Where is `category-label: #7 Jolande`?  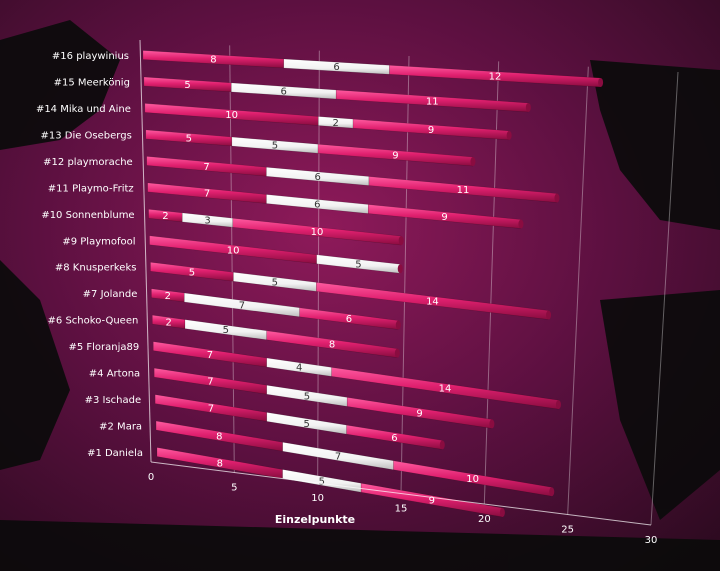
category-label: #7 Jolande is located at coordinates (110, 294).